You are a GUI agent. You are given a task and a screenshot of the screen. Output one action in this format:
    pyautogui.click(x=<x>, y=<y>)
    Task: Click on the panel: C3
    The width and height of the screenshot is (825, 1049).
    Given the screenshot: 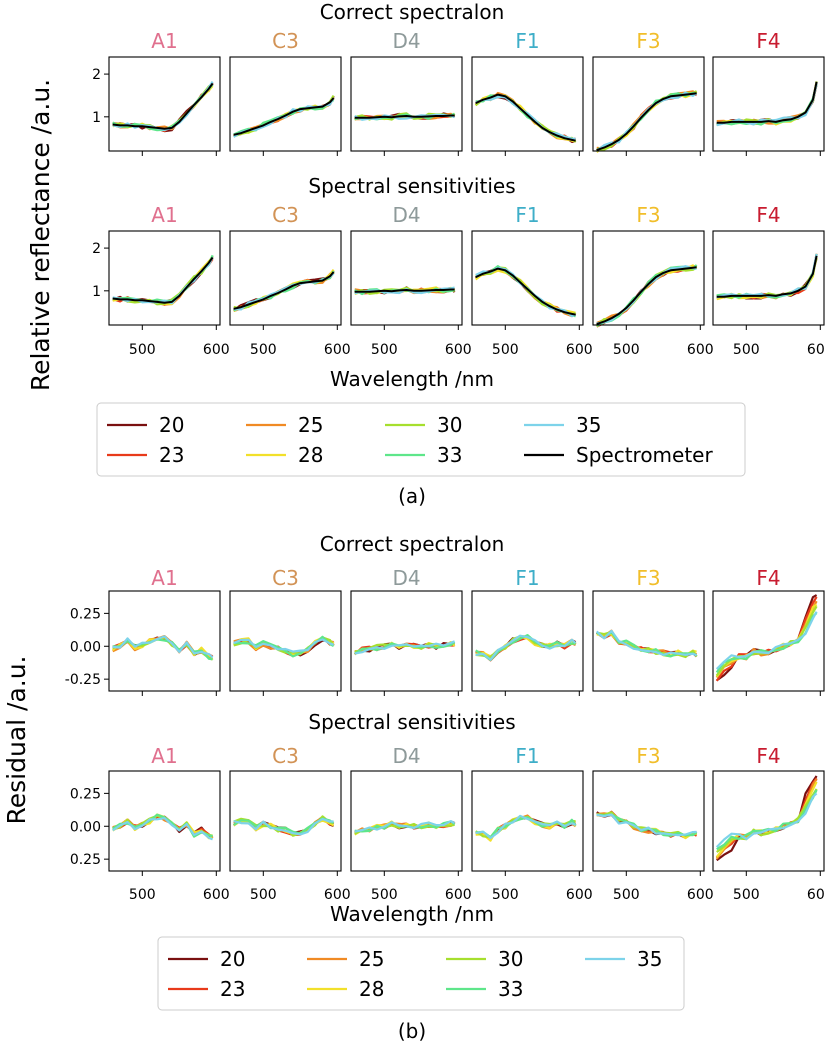 What is the action you would take?
    pyautogui.click(x=285, y=631)
    